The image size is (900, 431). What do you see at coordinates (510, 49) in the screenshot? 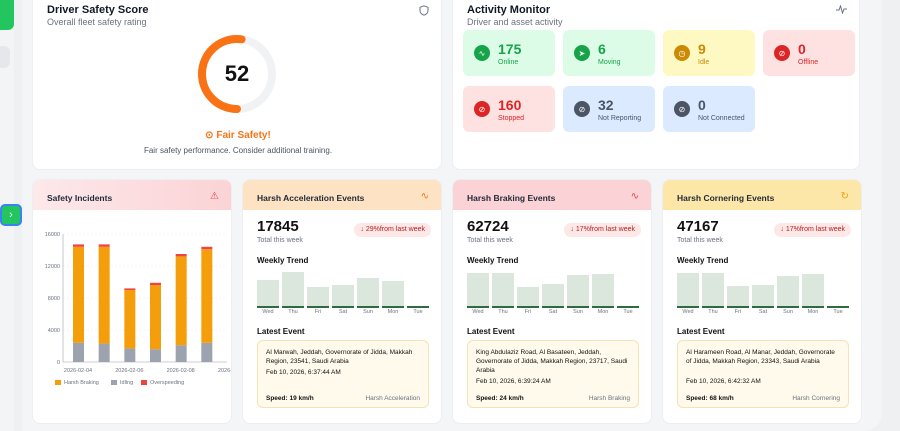
I see `status-count: 175` at bounding box center [510, 49].